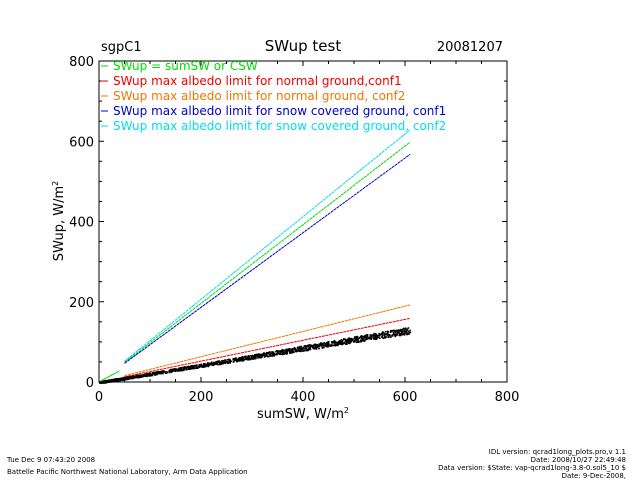 The width and height of the screenshot is (640, 480). What do you see at coordinates (121, 47) in the screenshot?
I see `site-label: sgpC1` at bounding box center [121, 47].